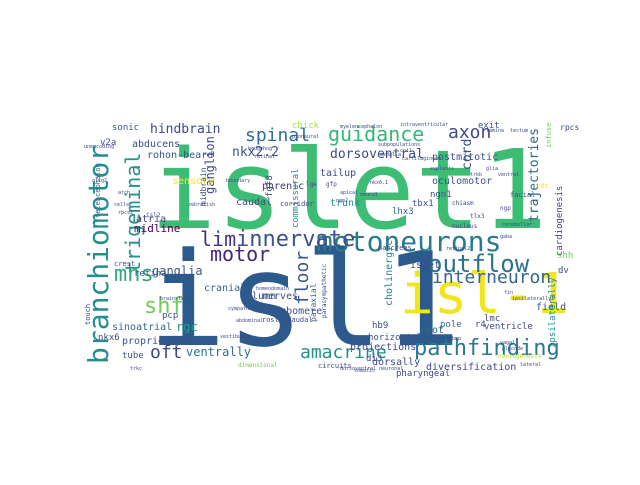  Describe the element at coordinates (136, 369) in the screenshot. I see `word-trkc: trkc` at that location.